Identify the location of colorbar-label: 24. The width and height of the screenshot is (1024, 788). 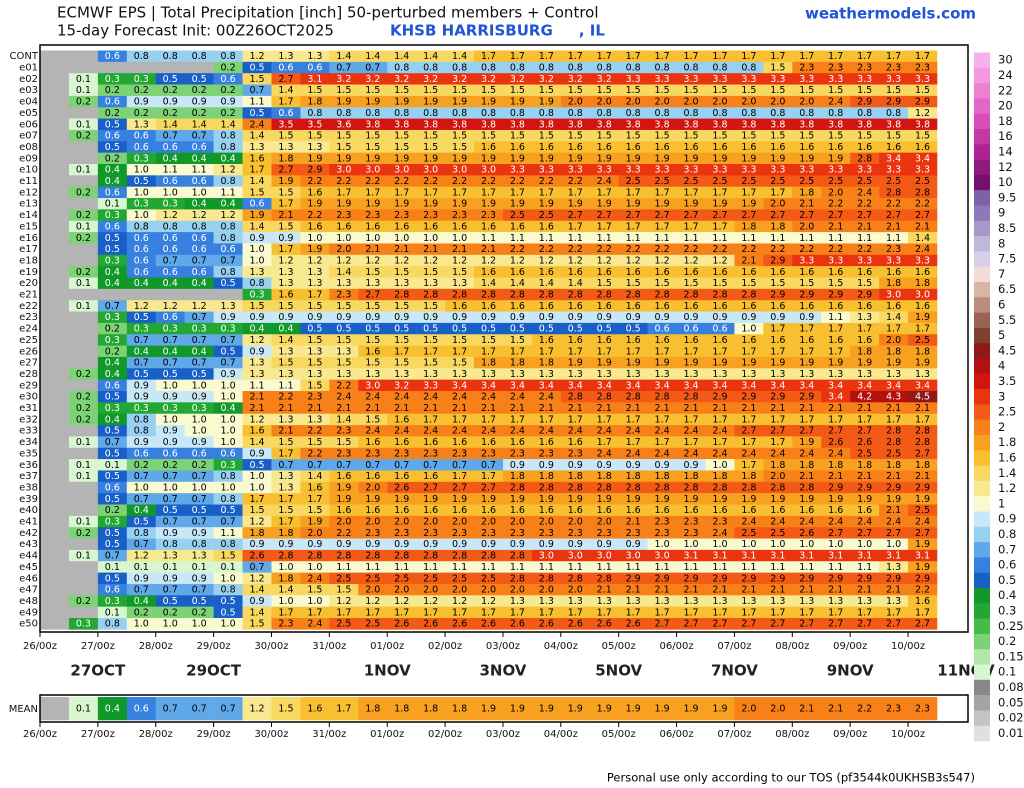
(1005, 75).